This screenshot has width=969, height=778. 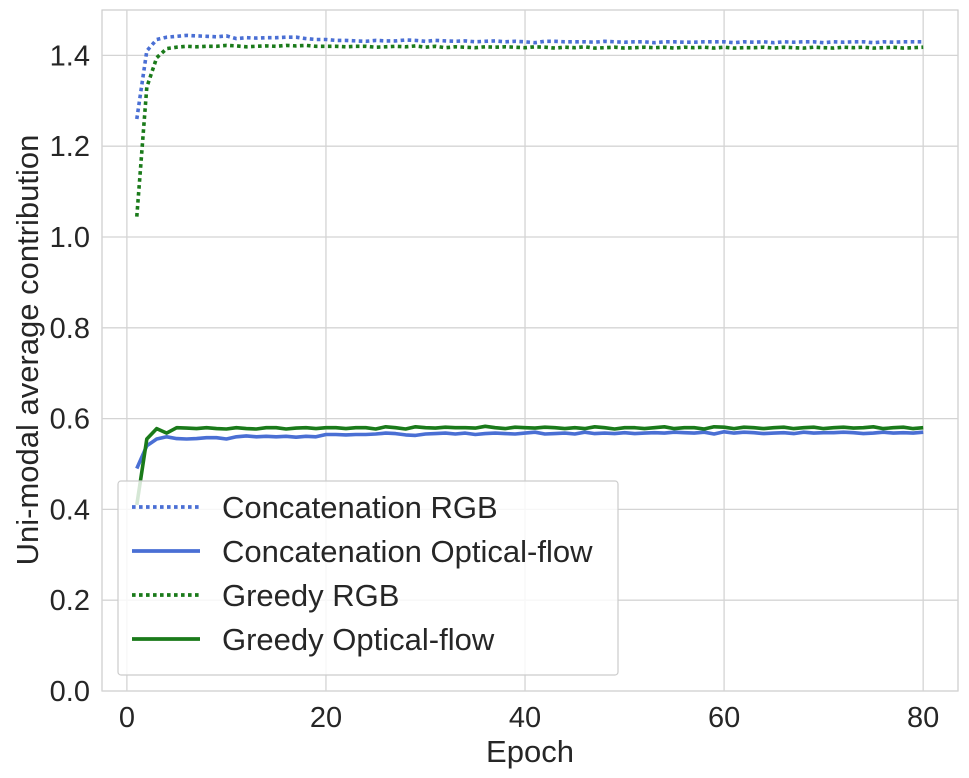 I want to click on y-tick-label: 0.2, so click(x=70, y=601).